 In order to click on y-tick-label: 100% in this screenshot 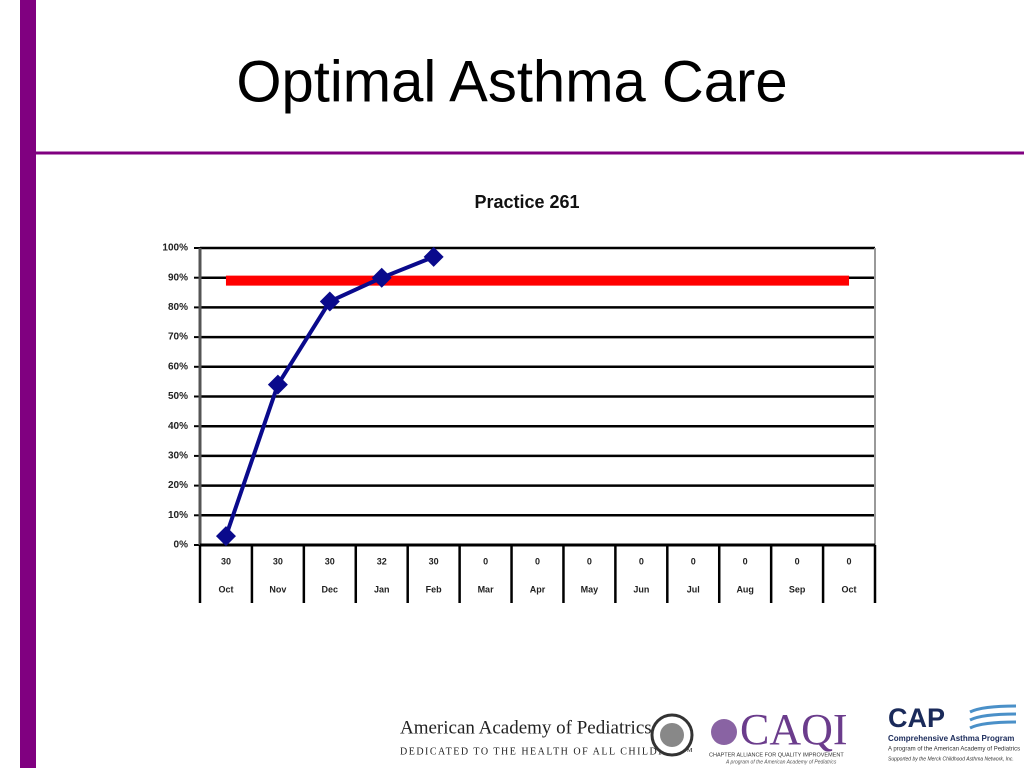, I will do `click(175, 248)`.